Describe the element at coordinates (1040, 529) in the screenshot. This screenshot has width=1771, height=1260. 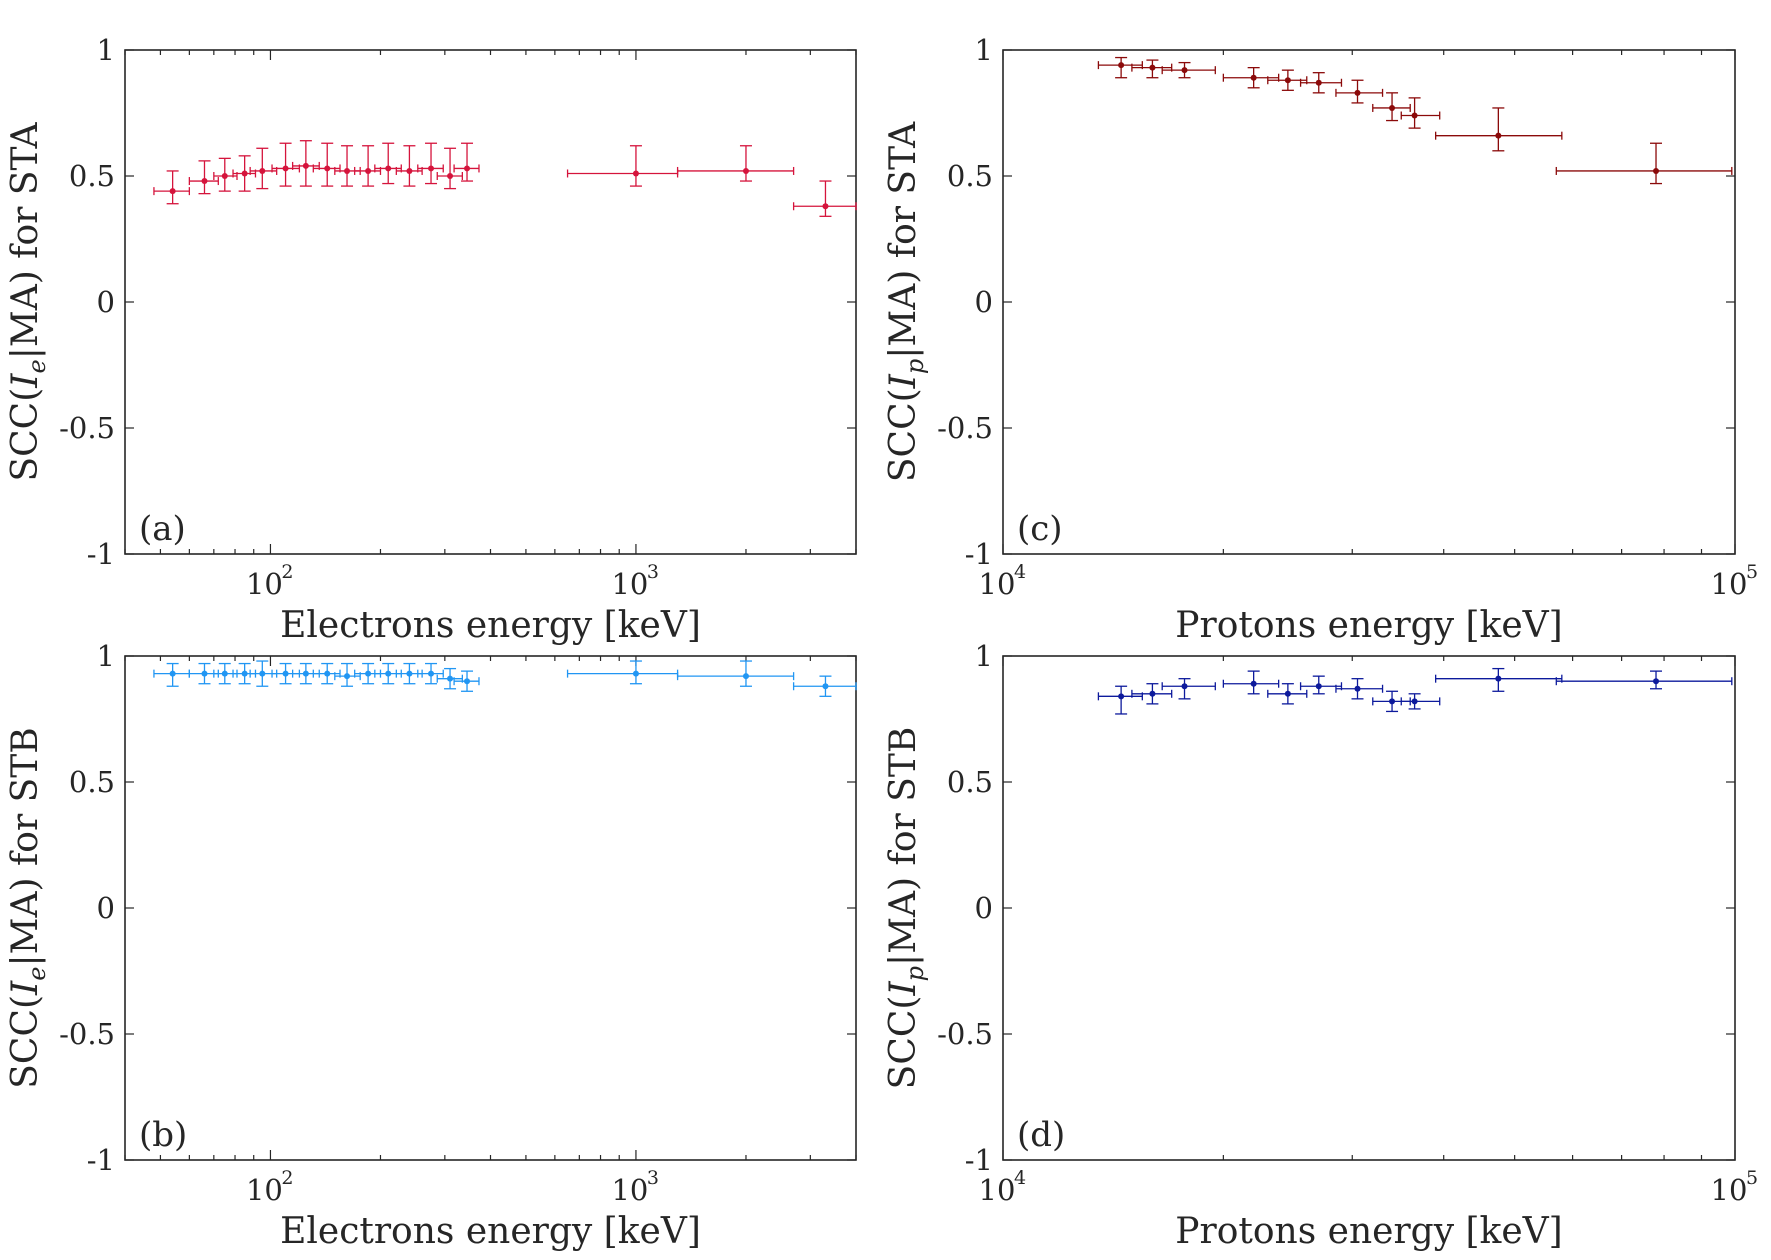
I see `panel-label: (c)` at that location.